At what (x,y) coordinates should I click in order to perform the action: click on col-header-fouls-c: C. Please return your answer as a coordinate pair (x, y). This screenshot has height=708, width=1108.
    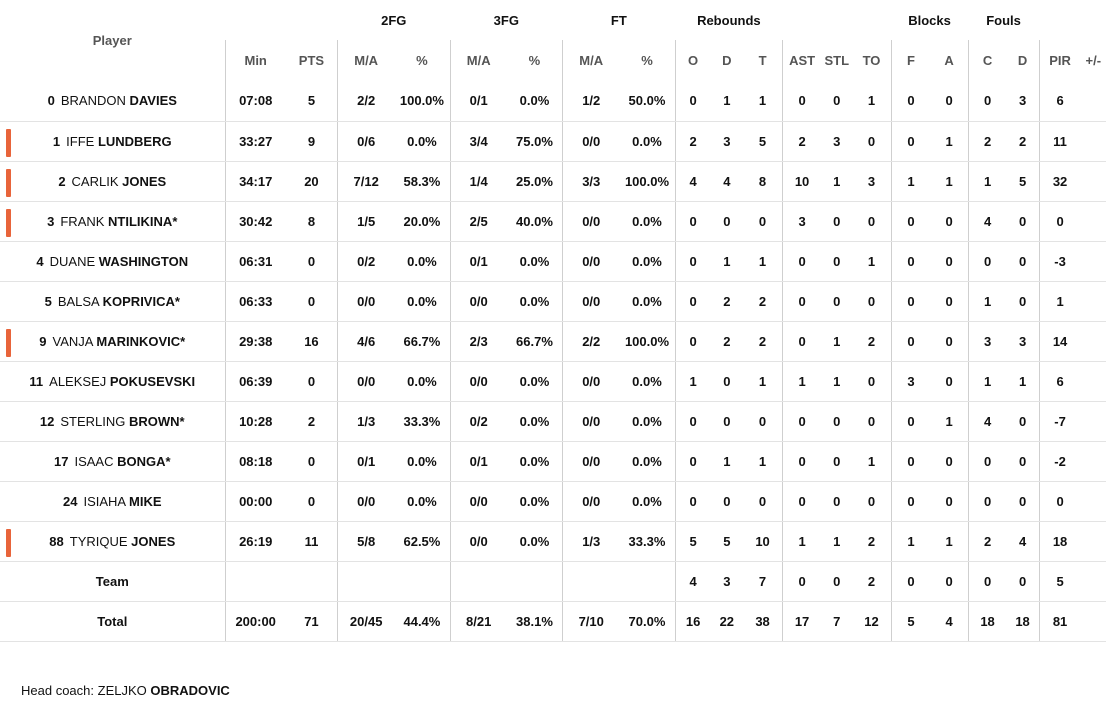
    Looking at the image, I should click on (987, 60).